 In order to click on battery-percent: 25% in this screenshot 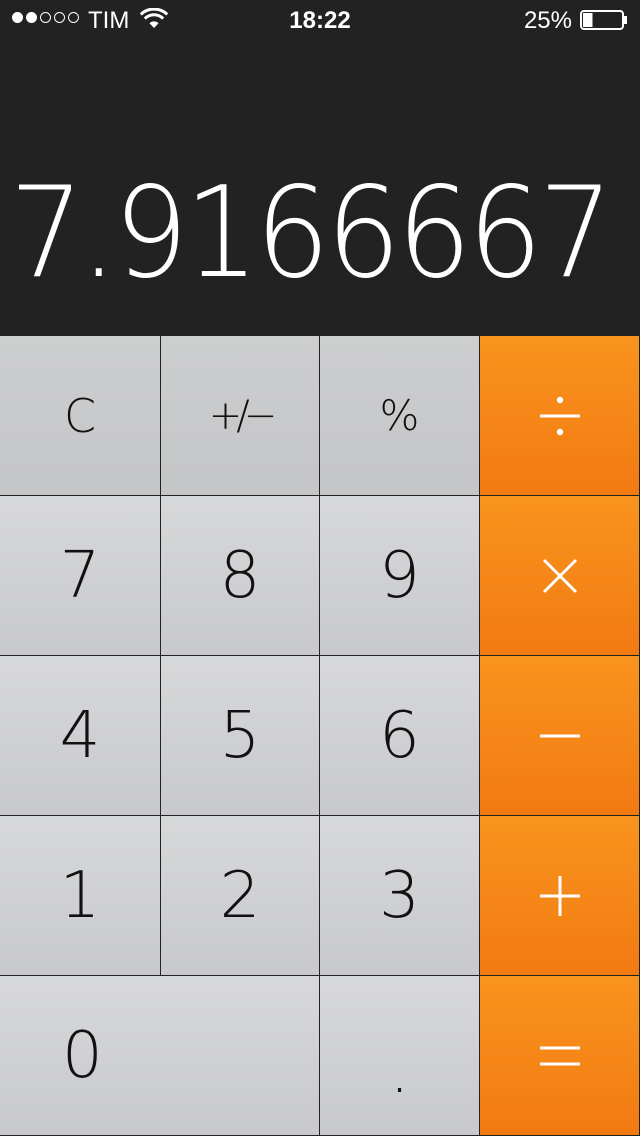, I will do `click(547, 20)`.